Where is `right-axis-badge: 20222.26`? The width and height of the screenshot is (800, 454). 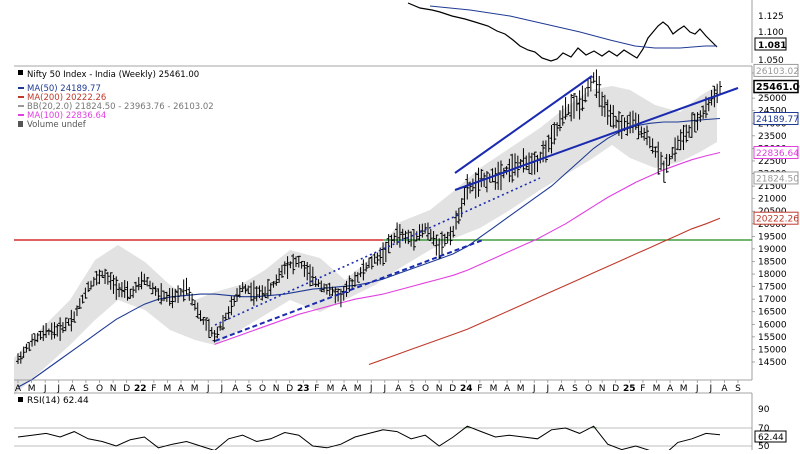 right-axis-badge: 20222.26 is located at coordinates (776, 218).